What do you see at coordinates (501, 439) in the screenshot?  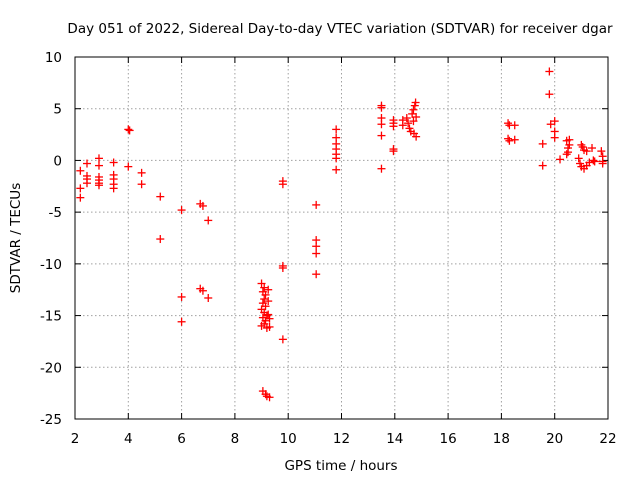 I see `x-tick-label: 18` at bounding box center [501, 439].